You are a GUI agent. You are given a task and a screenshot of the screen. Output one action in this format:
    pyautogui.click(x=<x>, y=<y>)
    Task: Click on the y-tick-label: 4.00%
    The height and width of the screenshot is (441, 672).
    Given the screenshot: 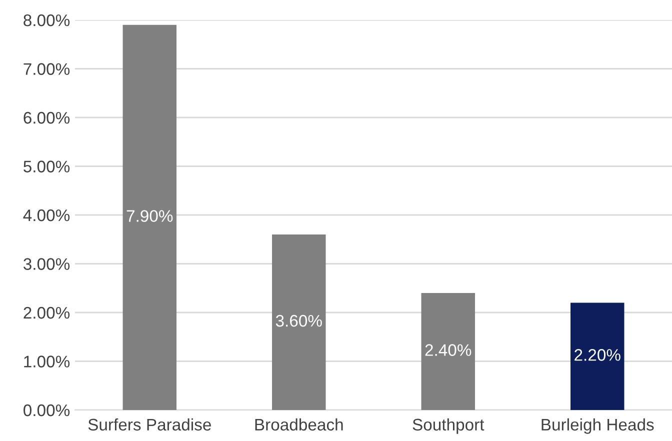 What is the action you would take?
    pyautogui.click(x=46, y=215)
    